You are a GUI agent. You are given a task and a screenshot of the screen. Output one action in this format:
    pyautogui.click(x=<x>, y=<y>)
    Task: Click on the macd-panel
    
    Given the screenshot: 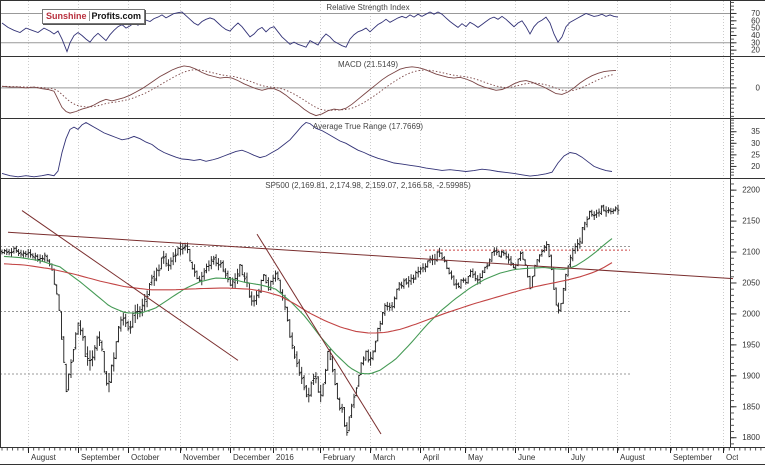 What is the action you would take?
    pyautogui.click(x=365, y=91)
    